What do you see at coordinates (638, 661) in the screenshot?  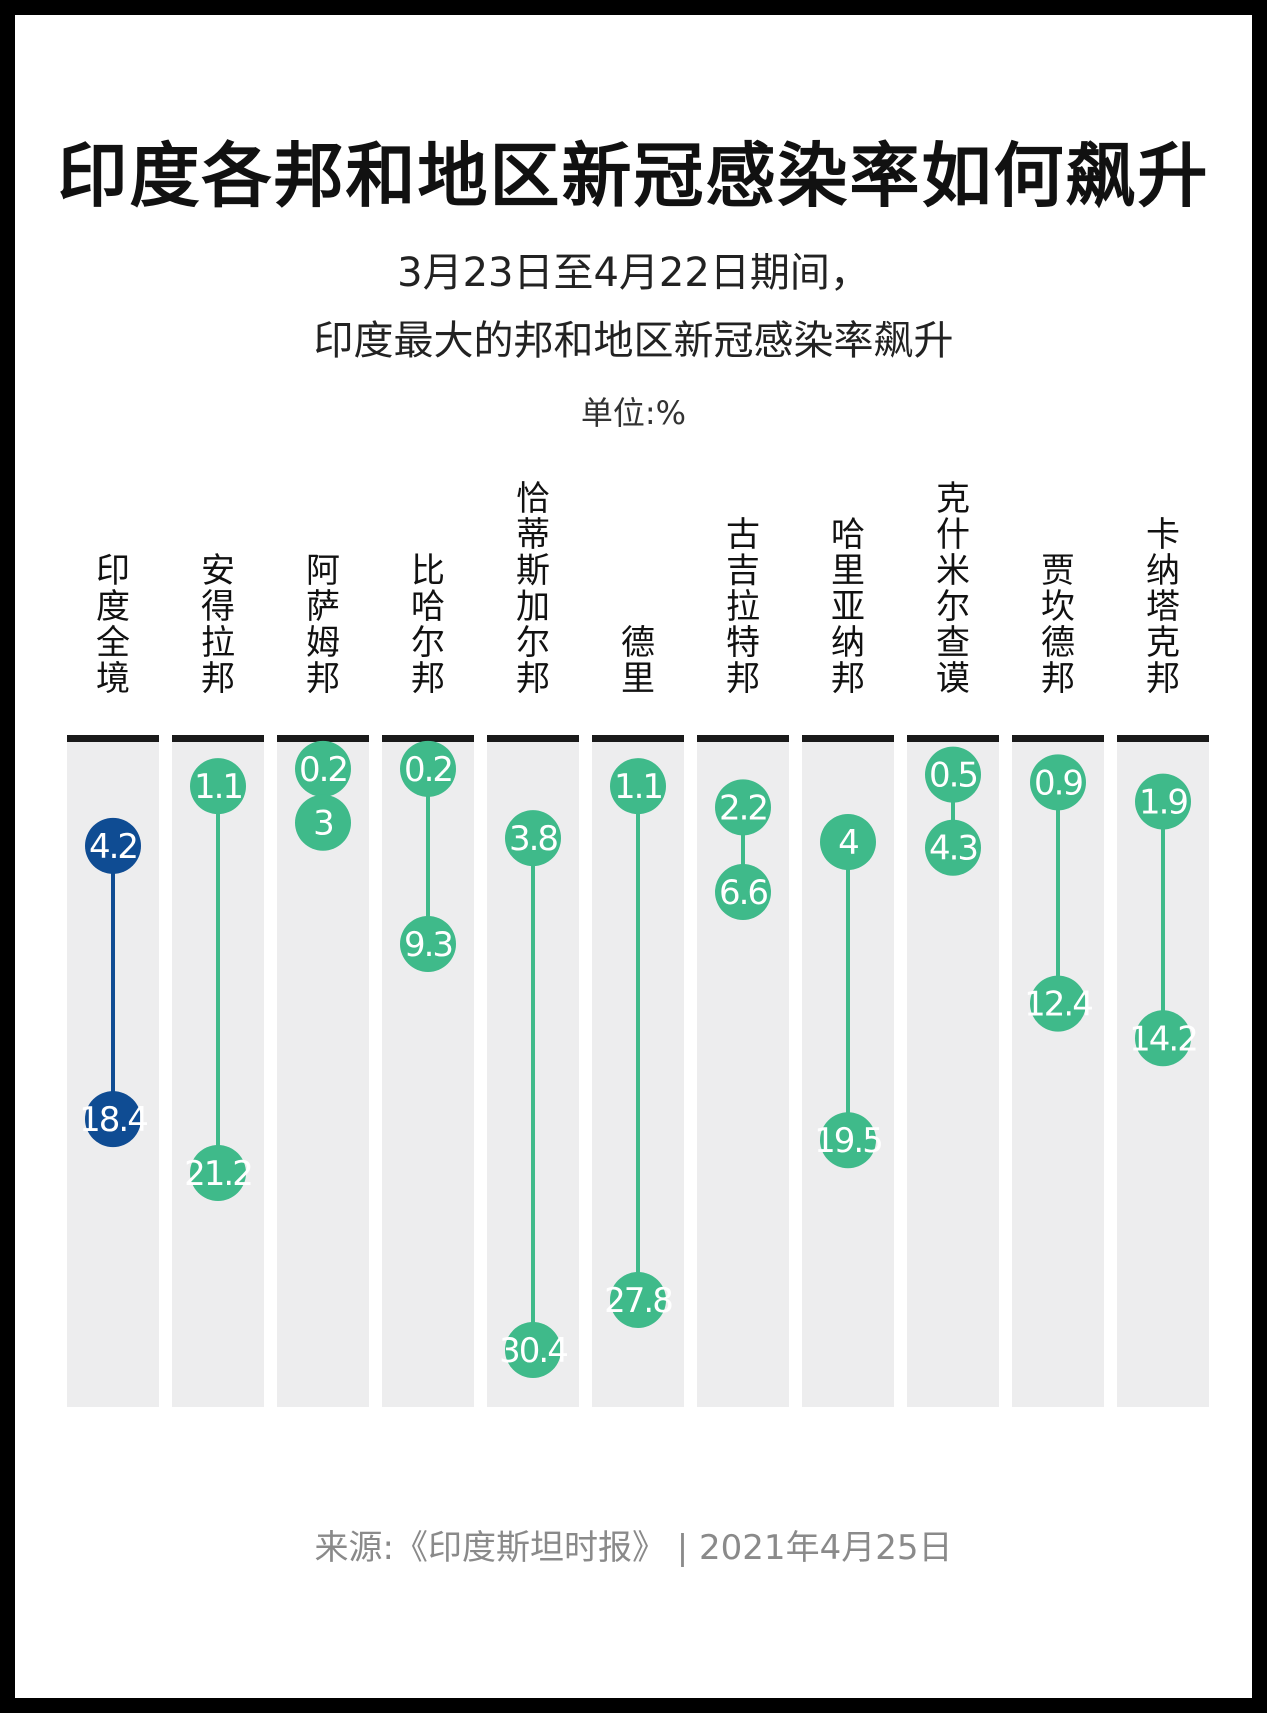 I see `category-label: 德里` at bounding box center [638, 661].